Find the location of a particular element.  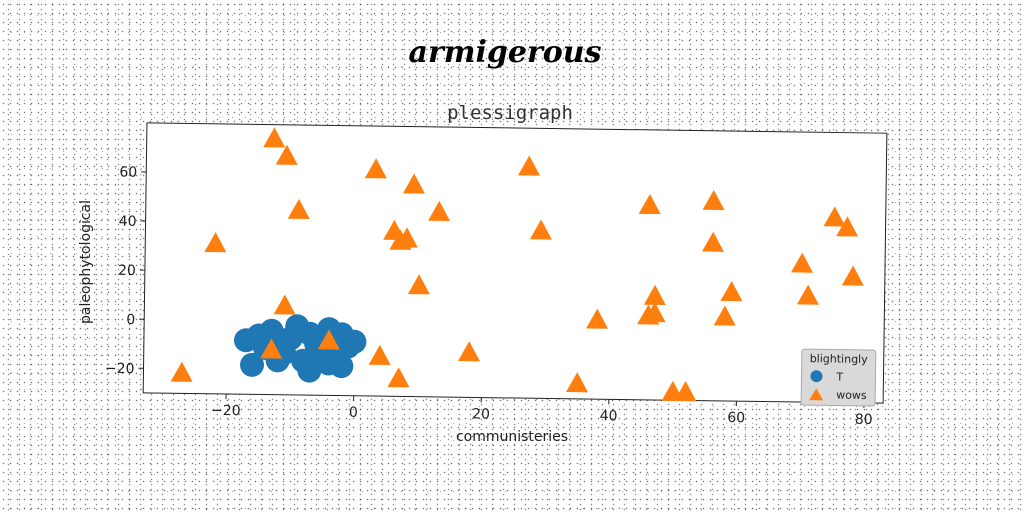

legend-label-t: T is located at coordinates (839, 376).